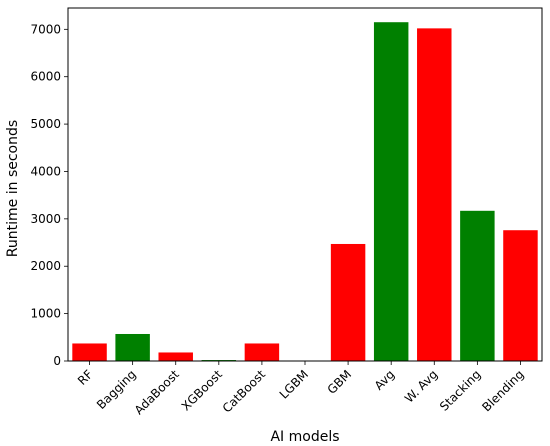 The image size is (550, 446). Describe the element at coordinates (460, 390) in the screenshot. I see `x-tick-label: Stacking` at that location.